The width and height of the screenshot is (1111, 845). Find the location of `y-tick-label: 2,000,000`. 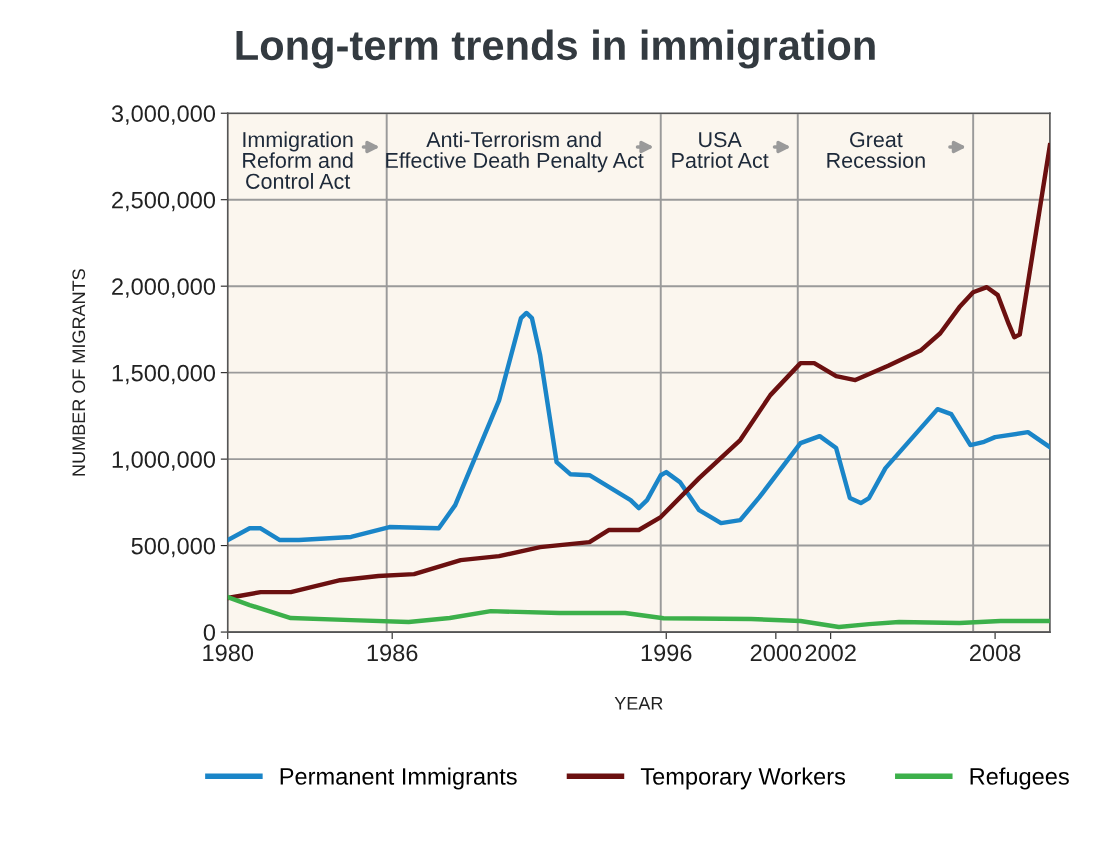

y-tick-label: 2,000,000 is located at coordinates (164, 288).